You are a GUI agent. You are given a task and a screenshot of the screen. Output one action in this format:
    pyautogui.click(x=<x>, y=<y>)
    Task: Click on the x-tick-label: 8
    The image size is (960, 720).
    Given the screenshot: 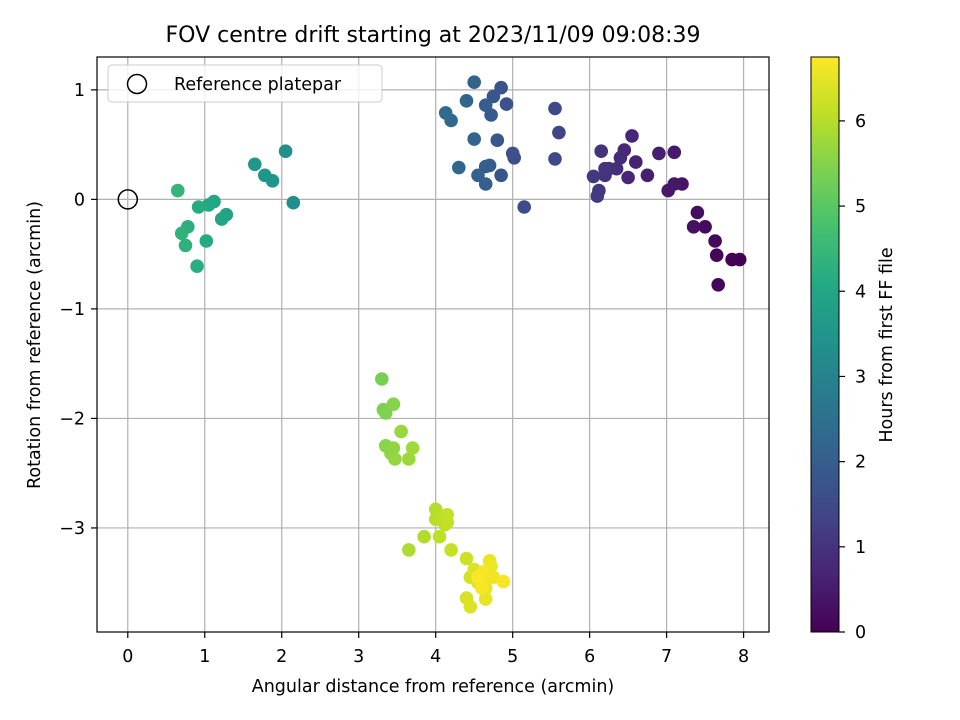 What is the action you would take?
    pyautogui.click(x=743, y=657)
    